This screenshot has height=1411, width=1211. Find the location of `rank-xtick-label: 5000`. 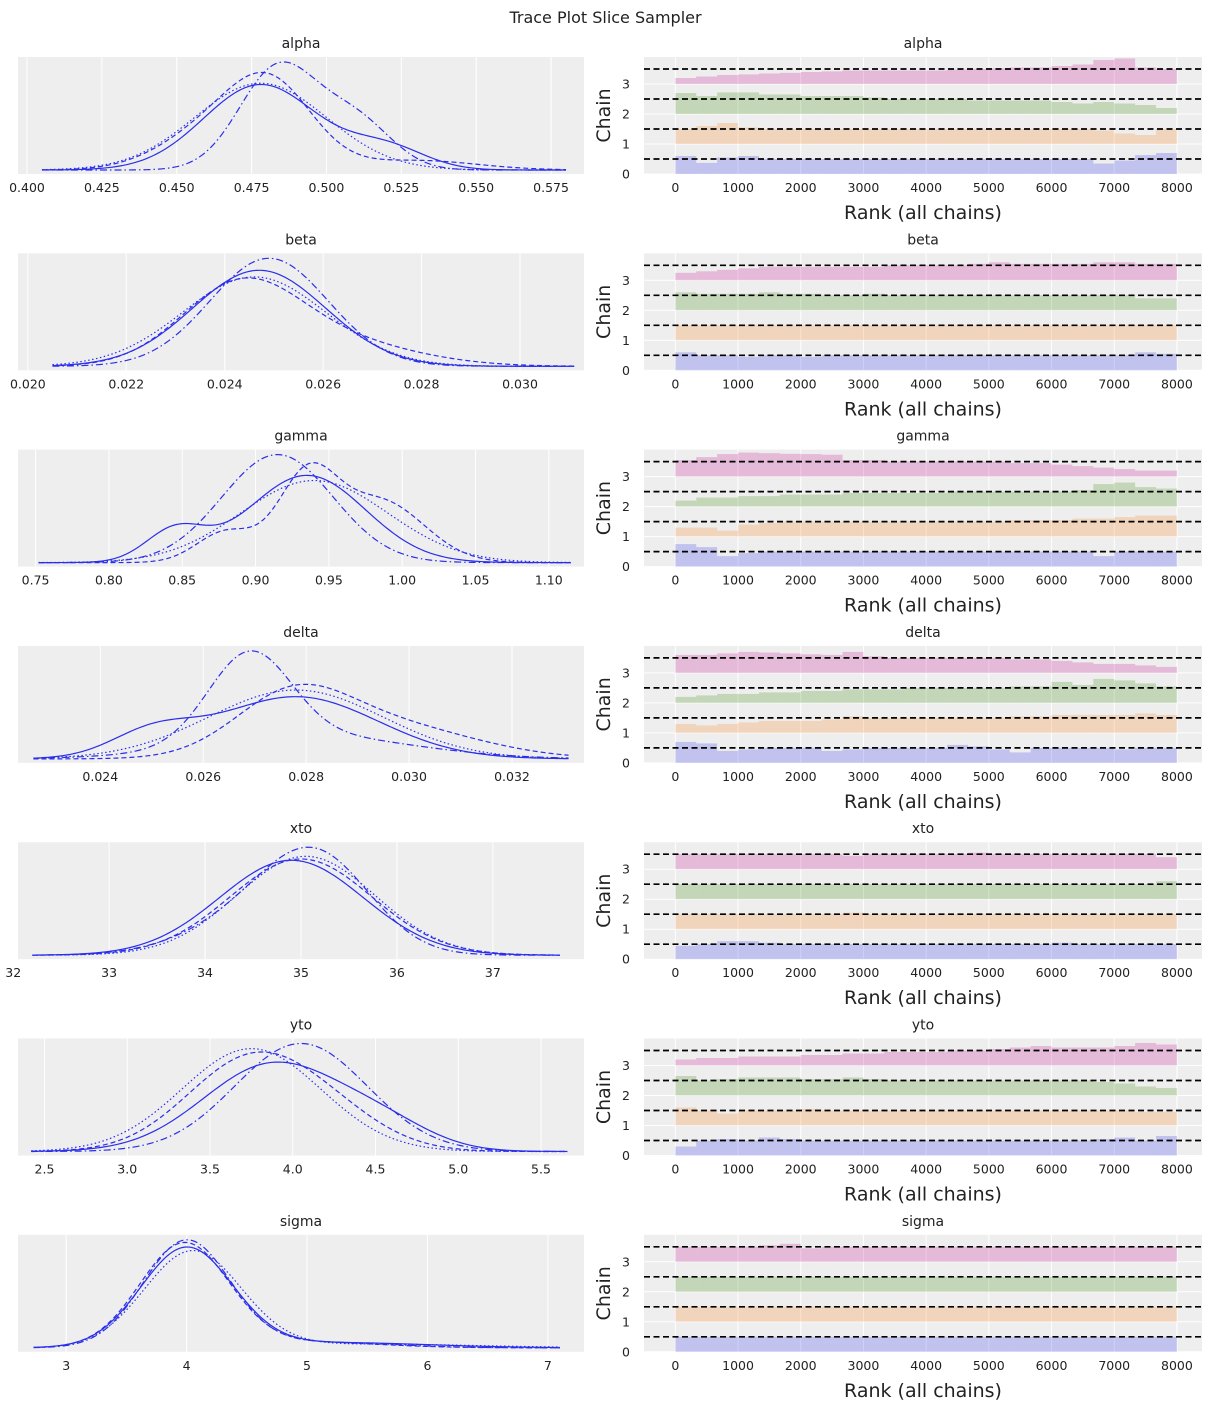

rank-xtick-label: 5000 is located at coordinates (989, 187).